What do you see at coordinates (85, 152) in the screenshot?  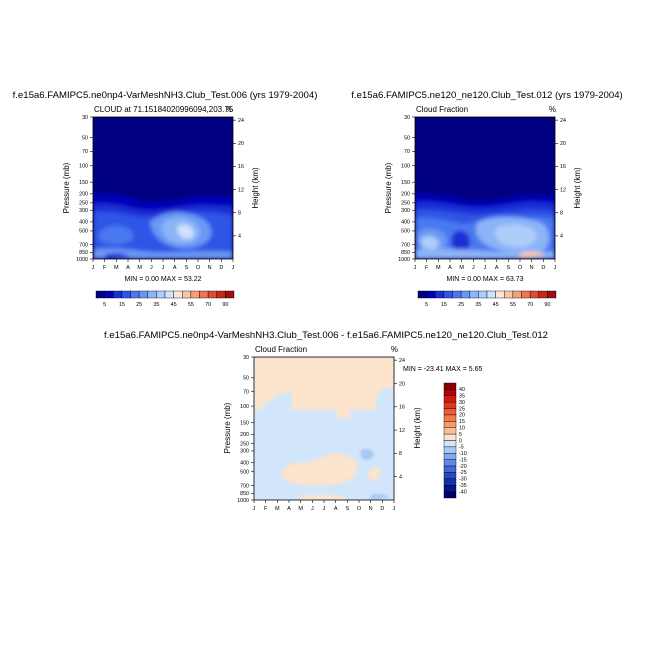 I see `y-tick-label: 70` at bounding box center [85, 152].